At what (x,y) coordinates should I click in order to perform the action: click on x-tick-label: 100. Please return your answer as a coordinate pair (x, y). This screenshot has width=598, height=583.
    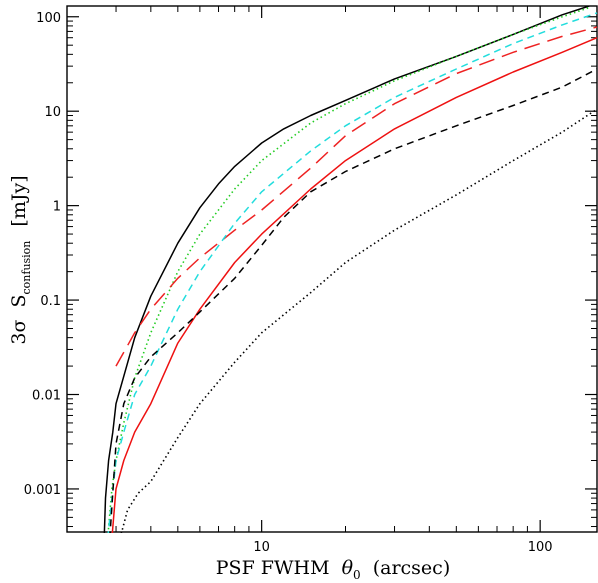
    Looking at the image, I should click on (540, 547).